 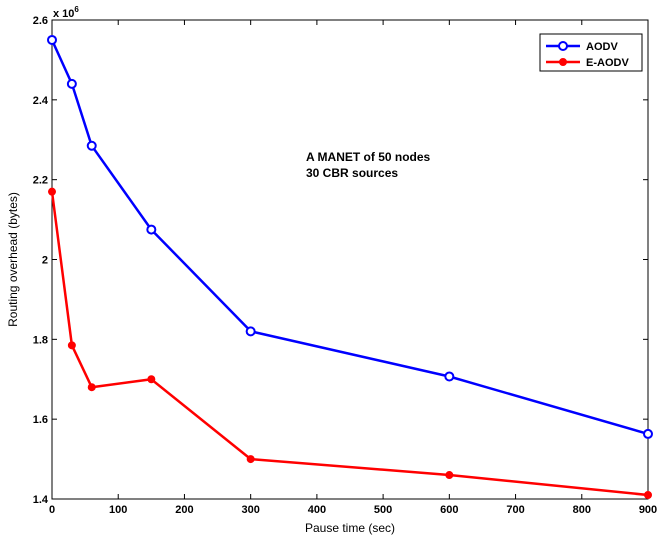 What do you see at coordinates (648, 510) in the screenshot?
I see `x-tick-label: 900` at bounding box center [648, 510].